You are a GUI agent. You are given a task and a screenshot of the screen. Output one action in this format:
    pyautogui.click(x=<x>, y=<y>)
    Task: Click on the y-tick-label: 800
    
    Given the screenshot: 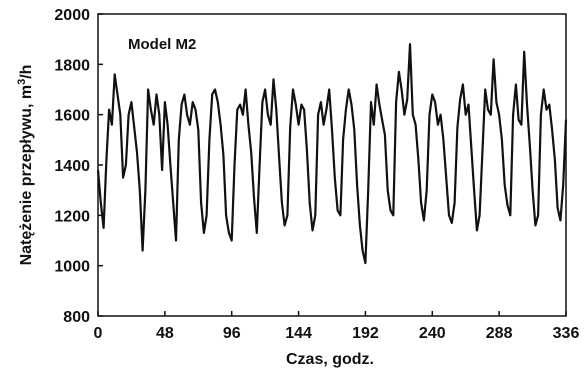 What is the action you would take?
    pyautogui.click(x=76, y=317)
    